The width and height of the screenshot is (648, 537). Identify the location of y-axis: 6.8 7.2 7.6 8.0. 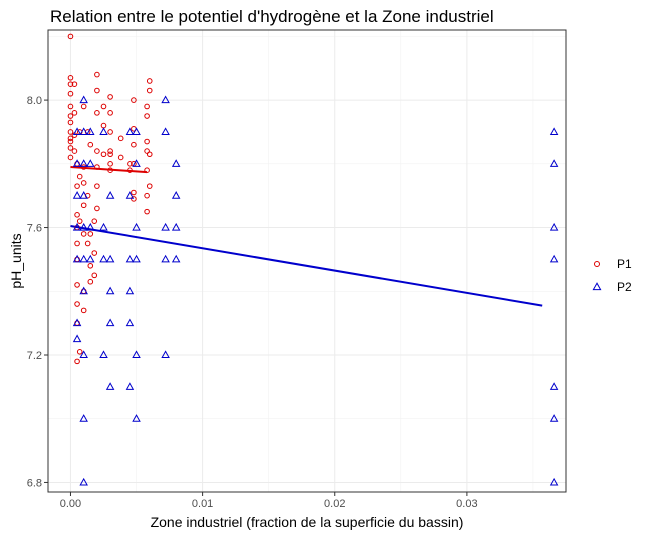
(37, 292).